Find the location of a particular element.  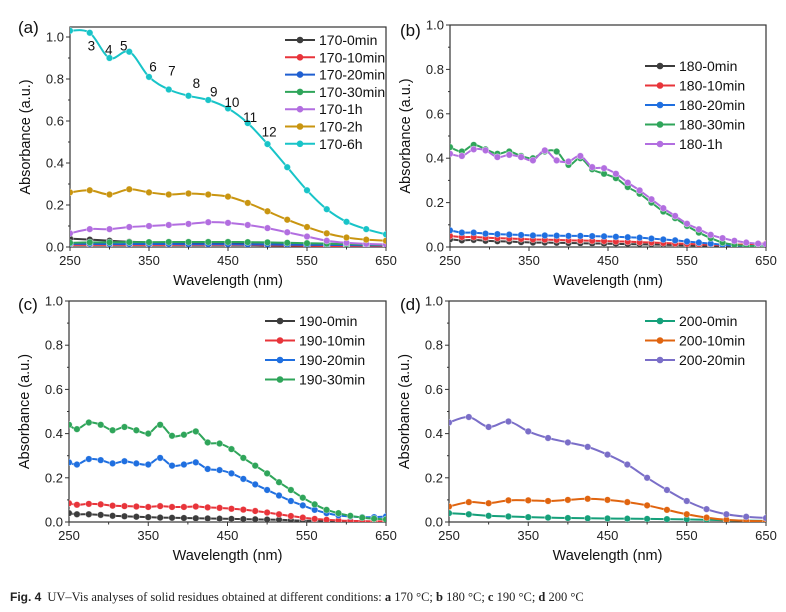

caption-text-2: 170 °C; is located at coordinates (414, 597).